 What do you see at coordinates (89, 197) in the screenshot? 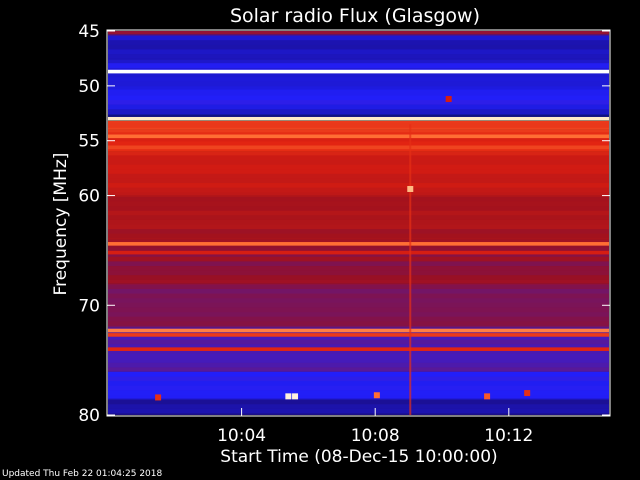
I see `y-tick-label: 60` at bounding box center [89, 197].